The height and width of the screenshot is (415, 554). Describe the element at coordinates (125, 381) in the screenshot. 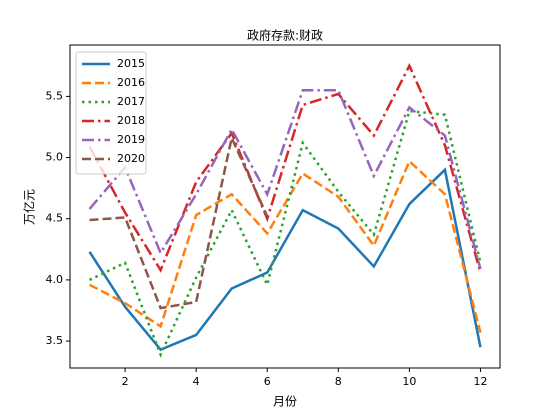

I see `x-tick-label: 2` at that location.